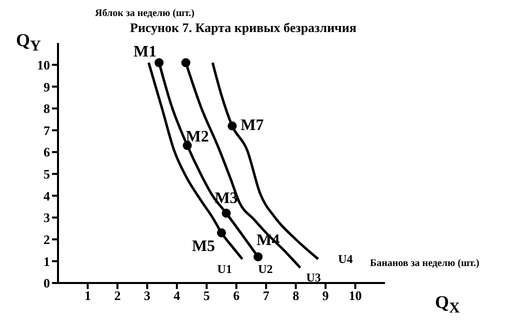 This screenshot has width=530, height=323. What do you see at coordinates (206, 296) in the screenshot?
I see `x-tick-label: 5` at bounding box center [206, 296].